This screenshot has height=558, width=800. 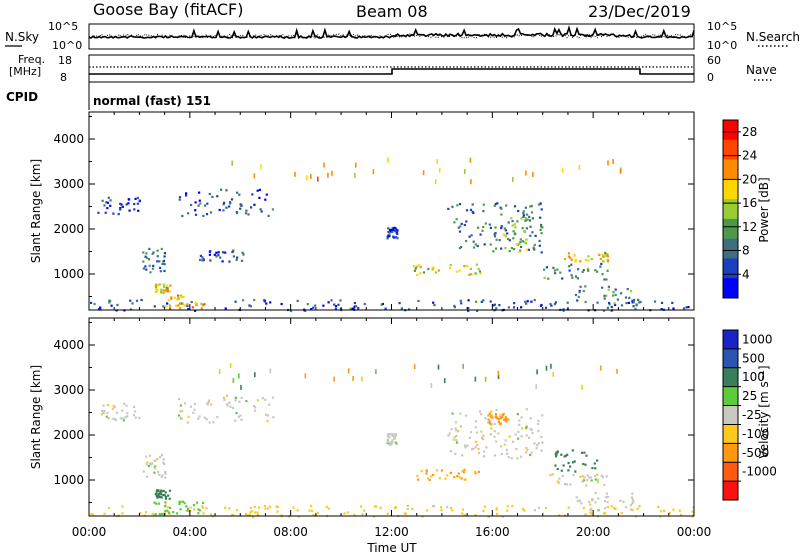 I want to click on sparse-echoes, so click(x=418, y=376).